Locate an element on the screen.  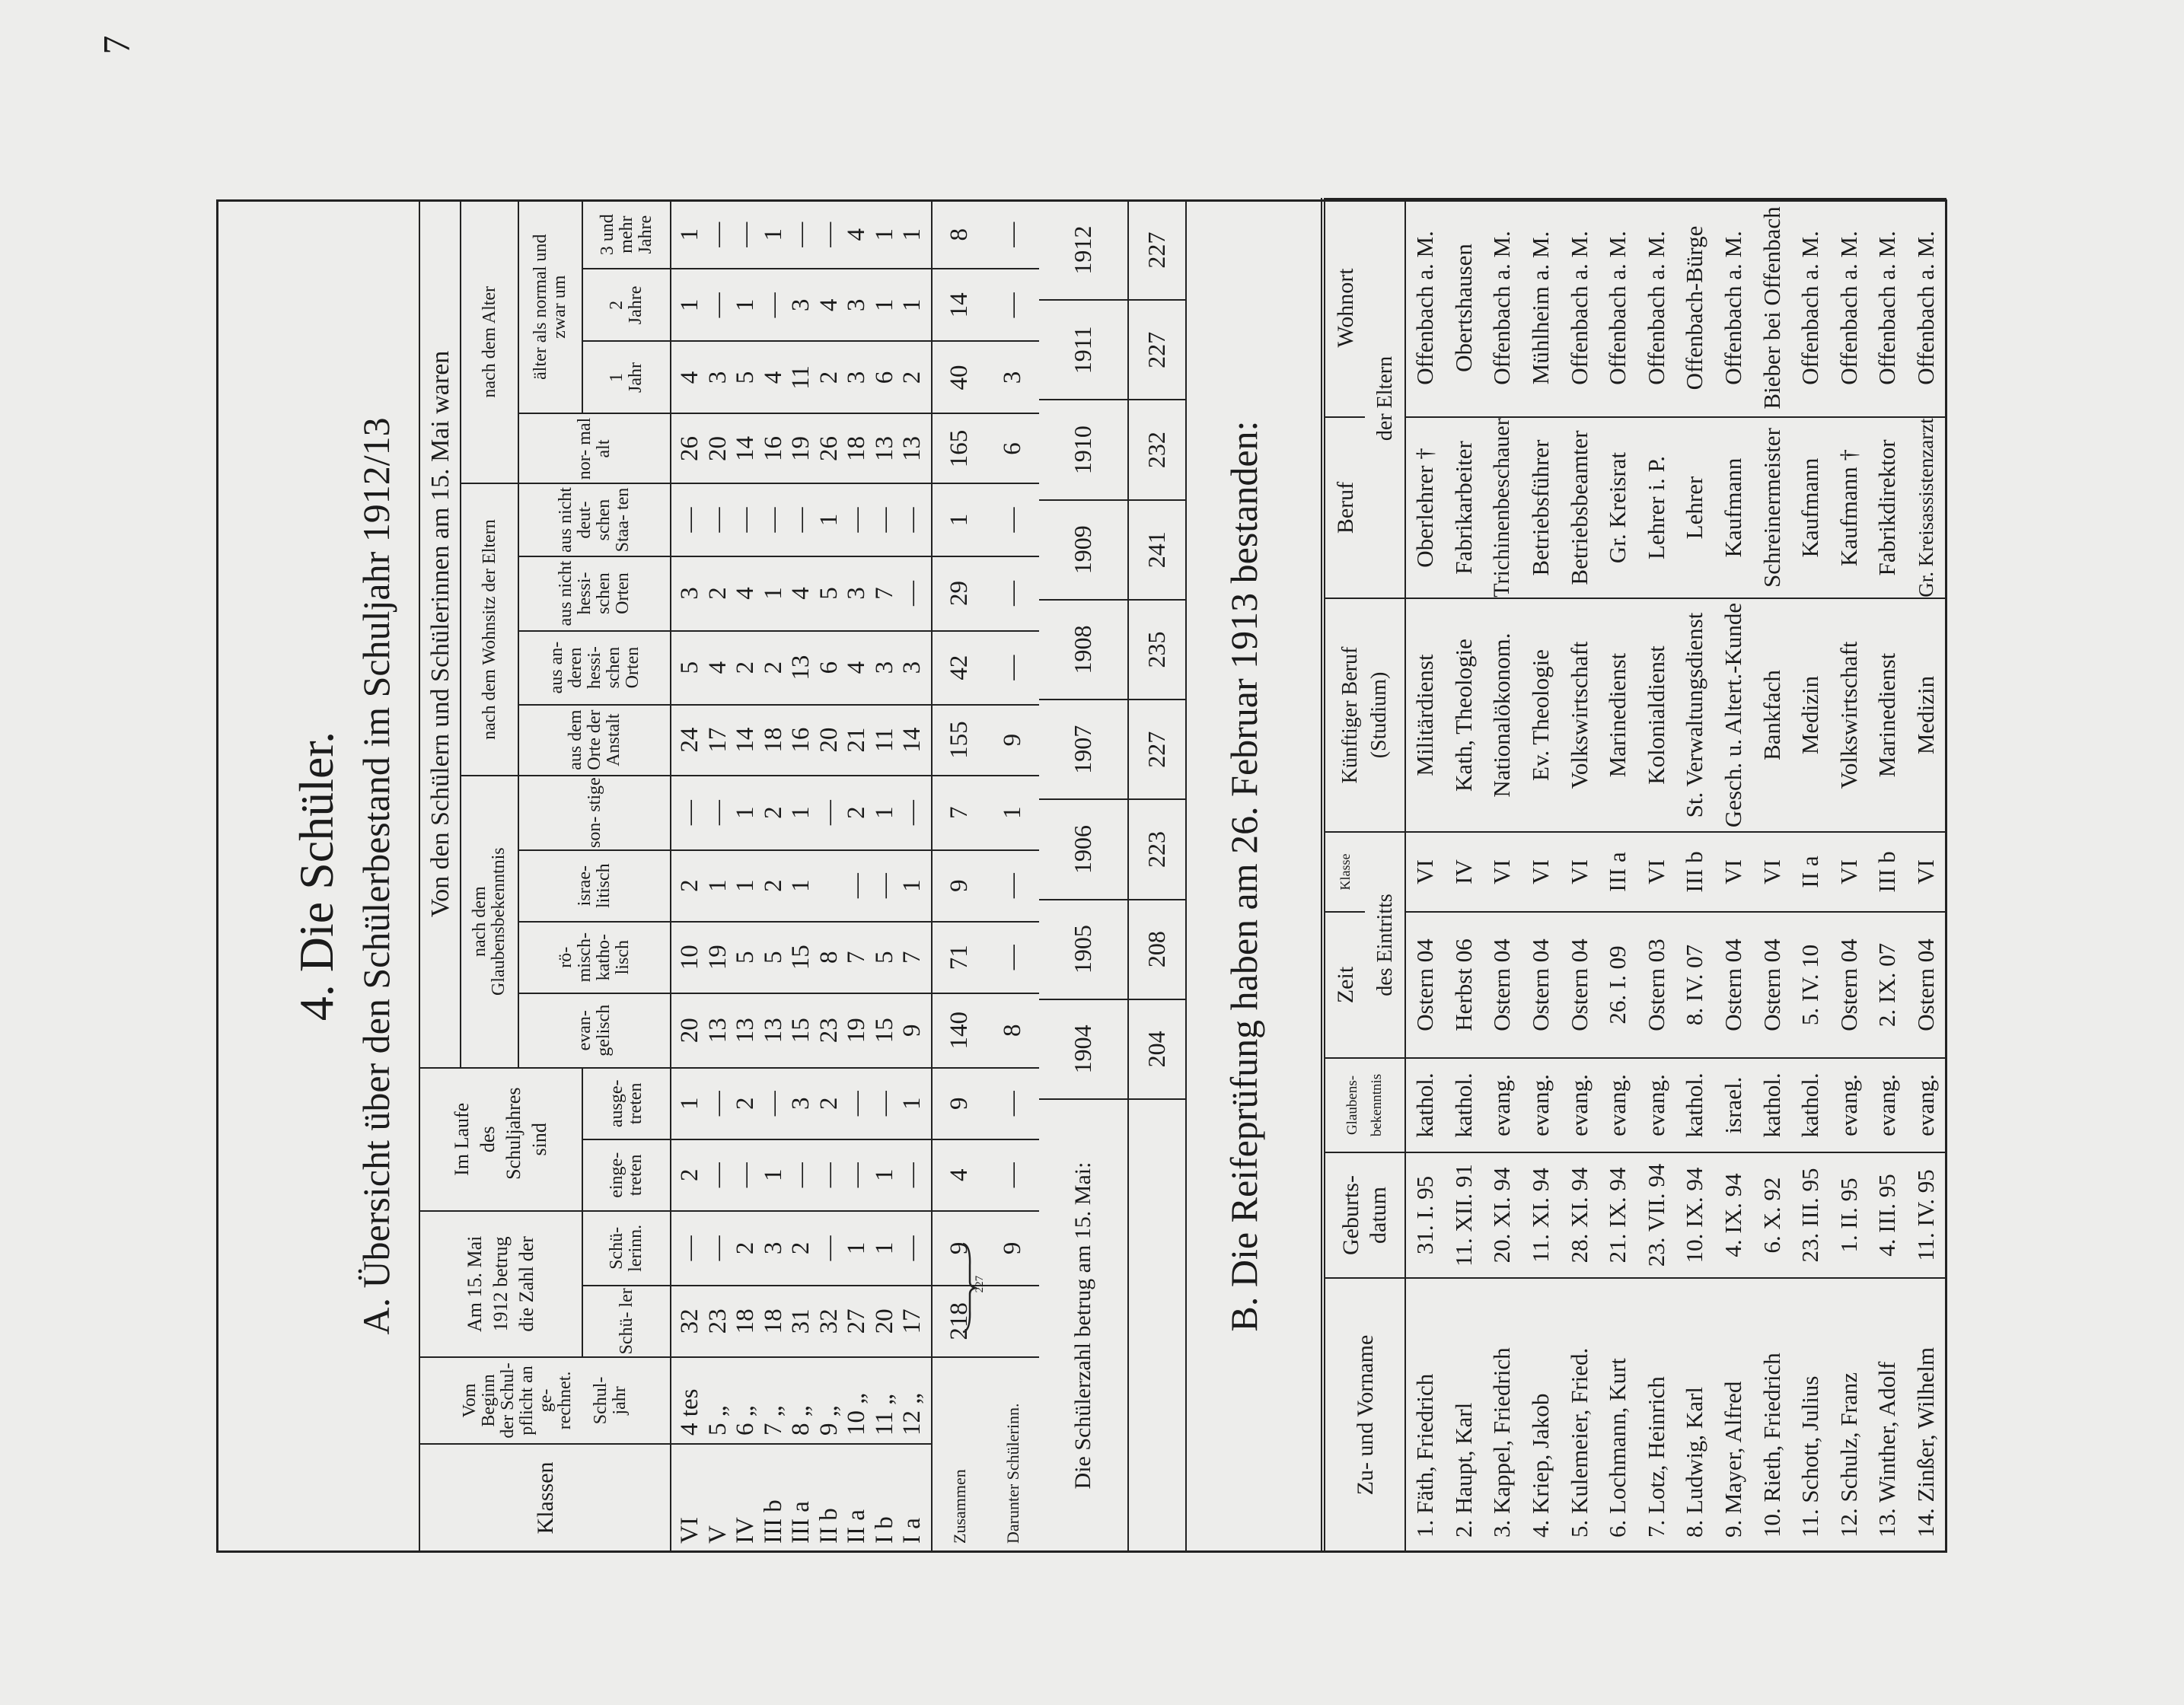
aelter-1-jahr-cell: 3 is located at coordinates (717, 377).